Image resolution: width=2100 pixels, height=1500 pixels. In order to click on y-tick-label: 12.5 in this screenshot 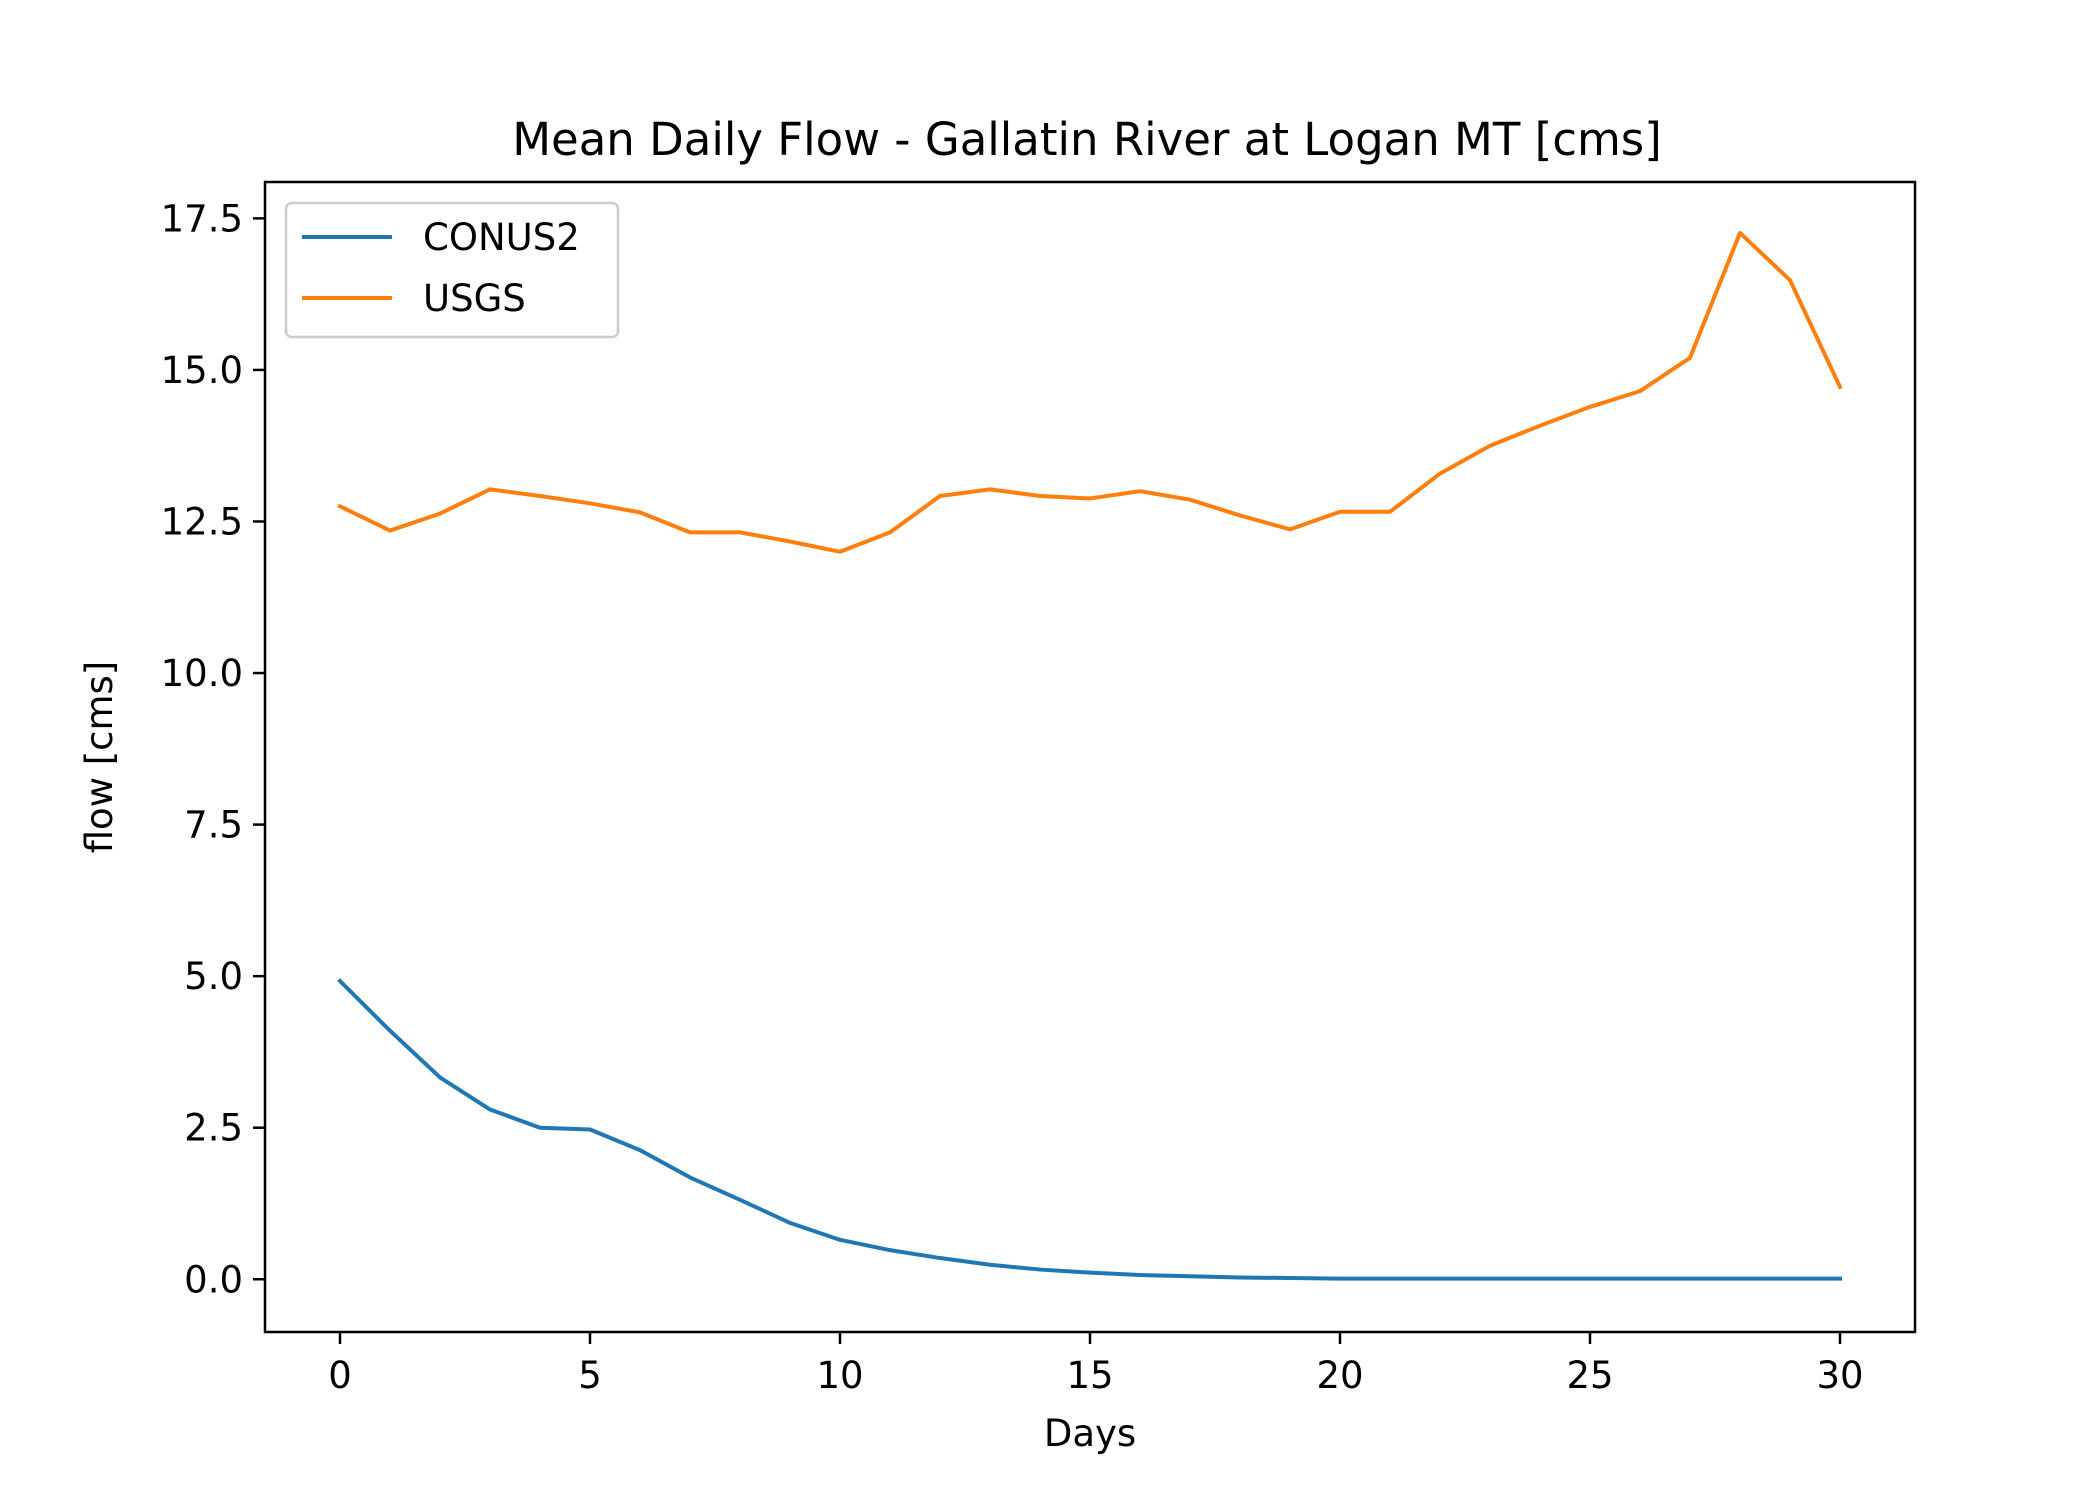, I will do `click(202, 521)`.